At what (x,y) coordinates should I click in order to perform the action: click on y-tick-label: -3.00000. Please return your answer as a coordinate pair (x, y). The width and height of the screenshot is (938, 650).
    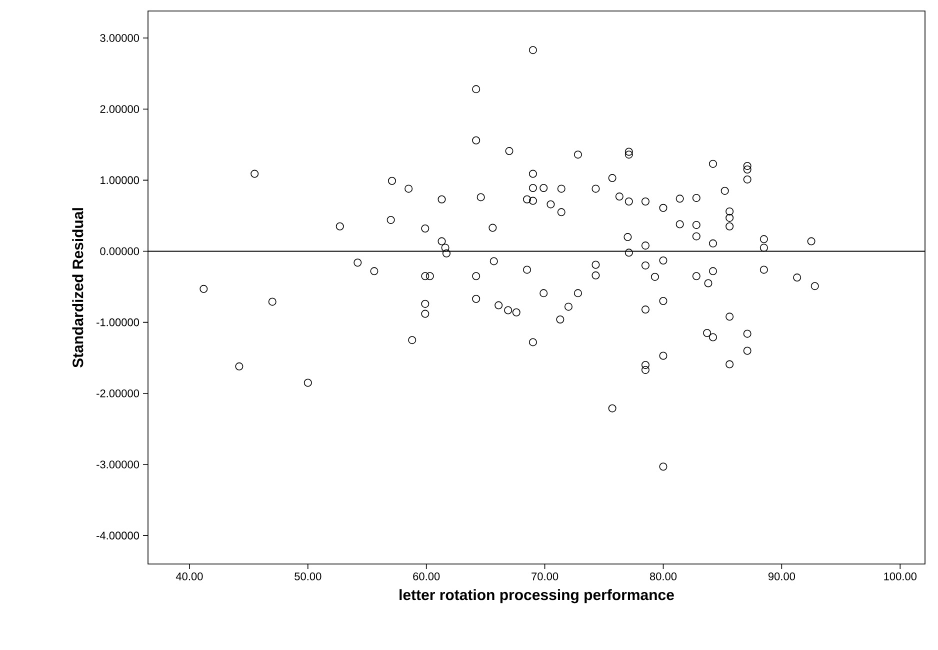
    Looking at the image, I should click on (118, 464).